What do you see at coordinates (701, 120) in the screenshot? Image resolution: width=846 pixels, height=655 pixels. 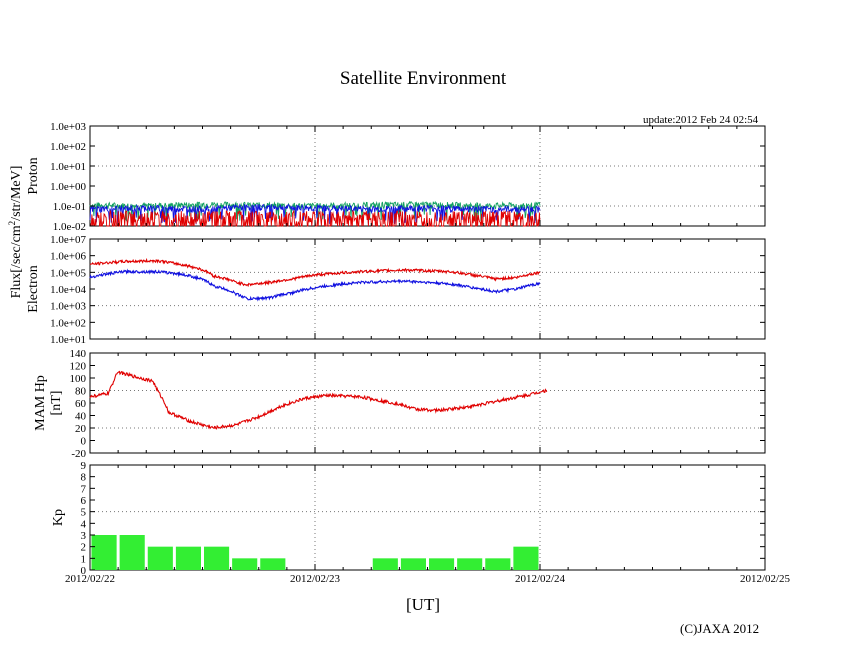 I see `update-timestamp: update:2012 Feb 24 02:54` at bounding box center [701, 120].